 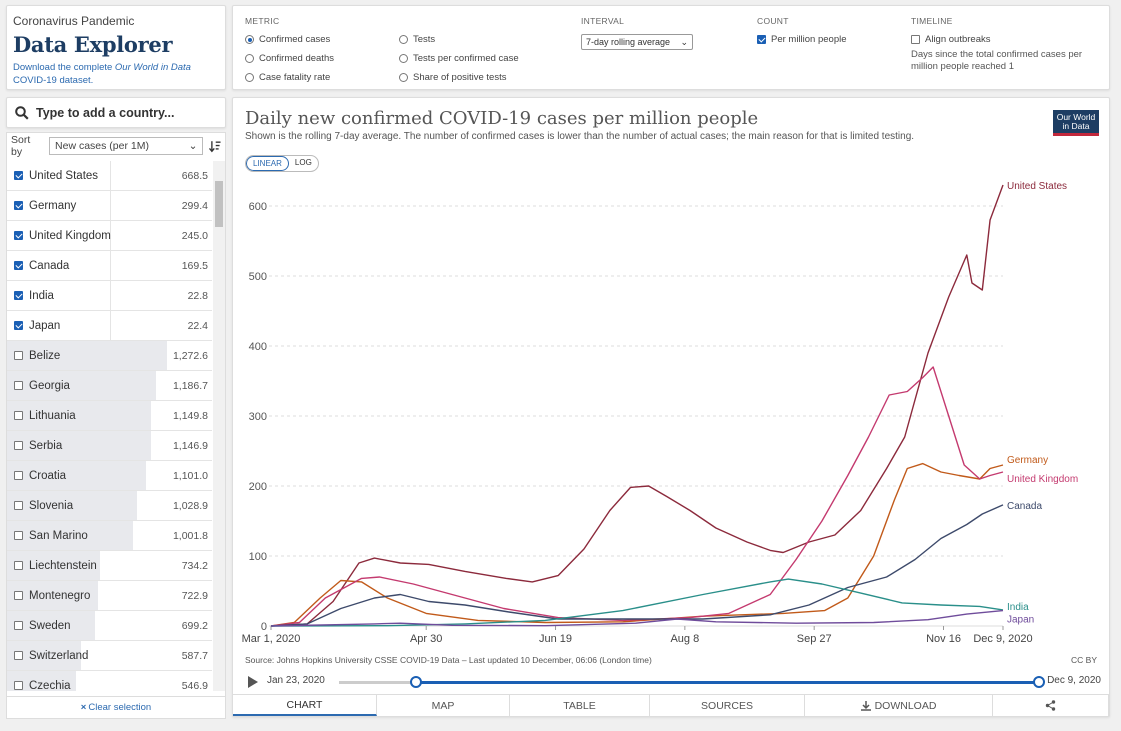 What do you see at coordinates (126, 146) in the screenshot?
I see `sort-select: New cases (per 1M) ⌄` at bounding box center [126, 146].